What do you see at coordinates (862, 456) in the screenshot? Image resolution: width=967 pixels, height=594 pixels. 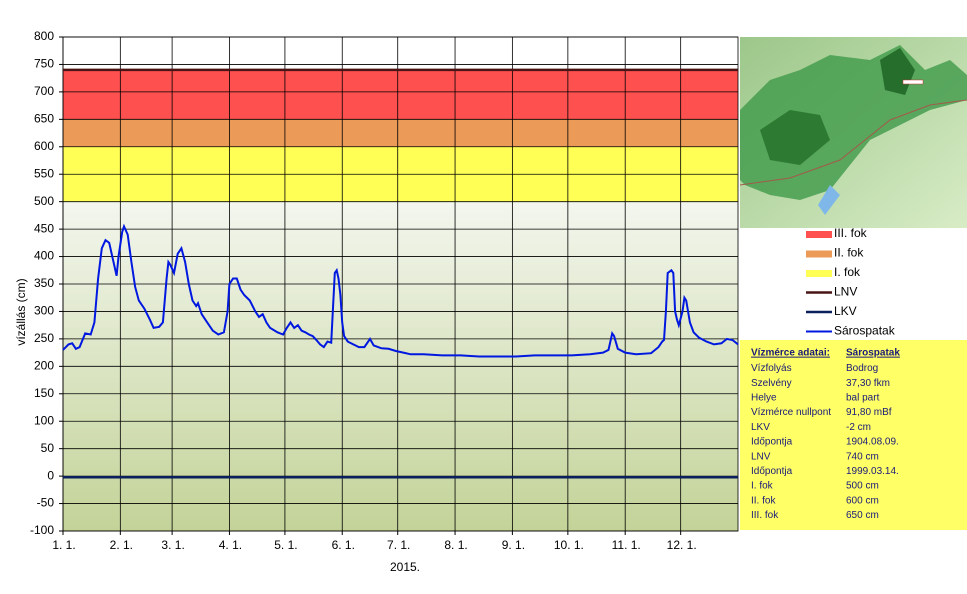 I see `table-cell: 740 cm` at bounding box center [862, 456].